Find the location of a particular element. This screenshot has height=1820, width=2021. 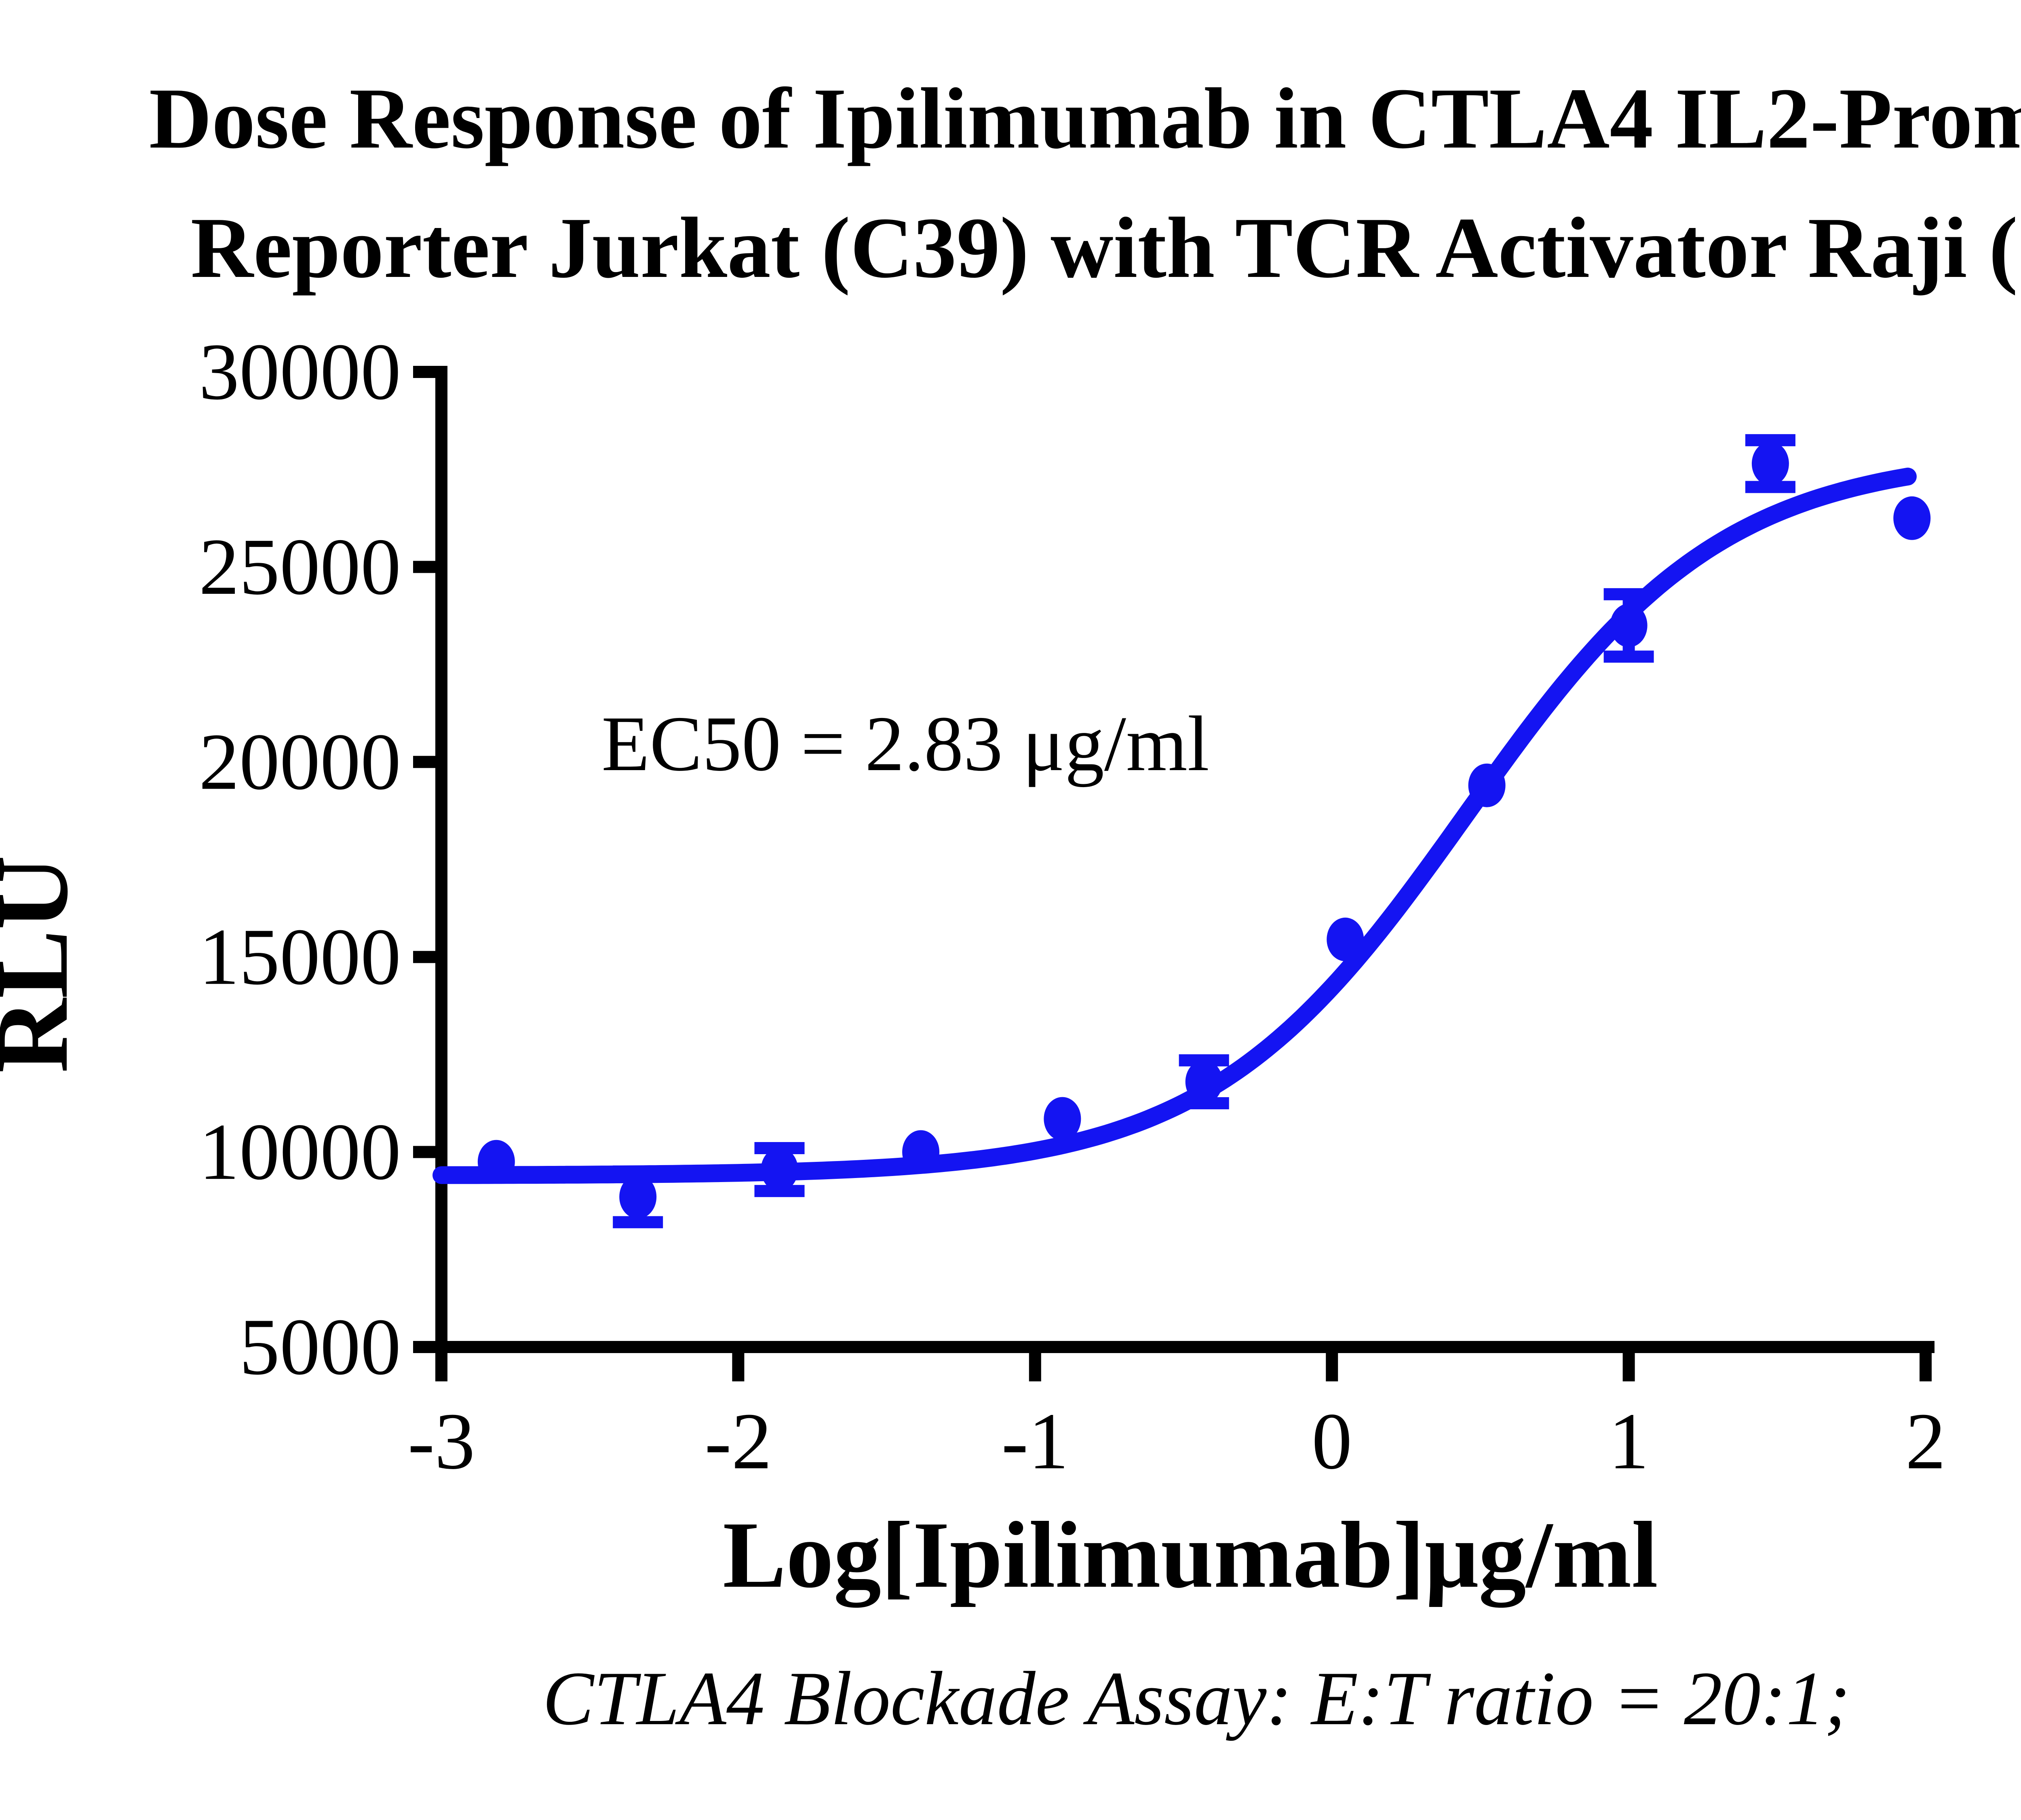

x-tick-label: -1 is located at coordinates (1035, 1441).